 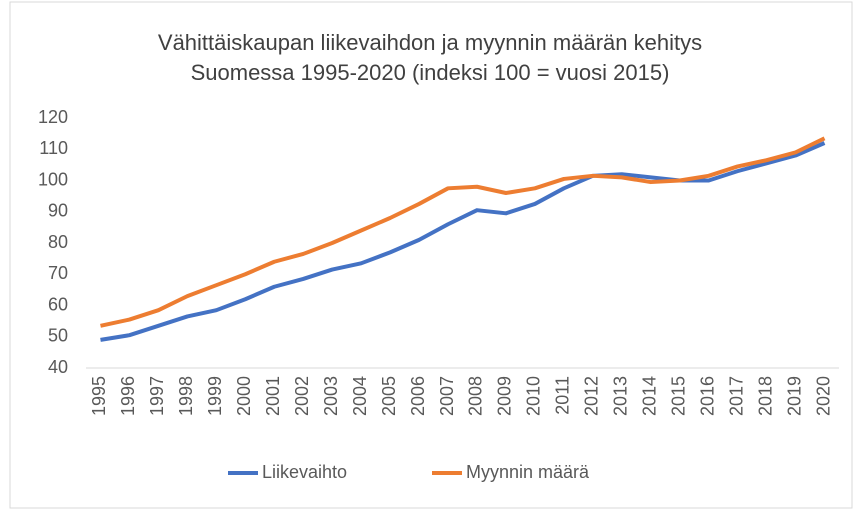 What do you see at coordinates (58, 242) in the screenshot?
I see `y-tick-label: 80` at bounding box center [58, 242].